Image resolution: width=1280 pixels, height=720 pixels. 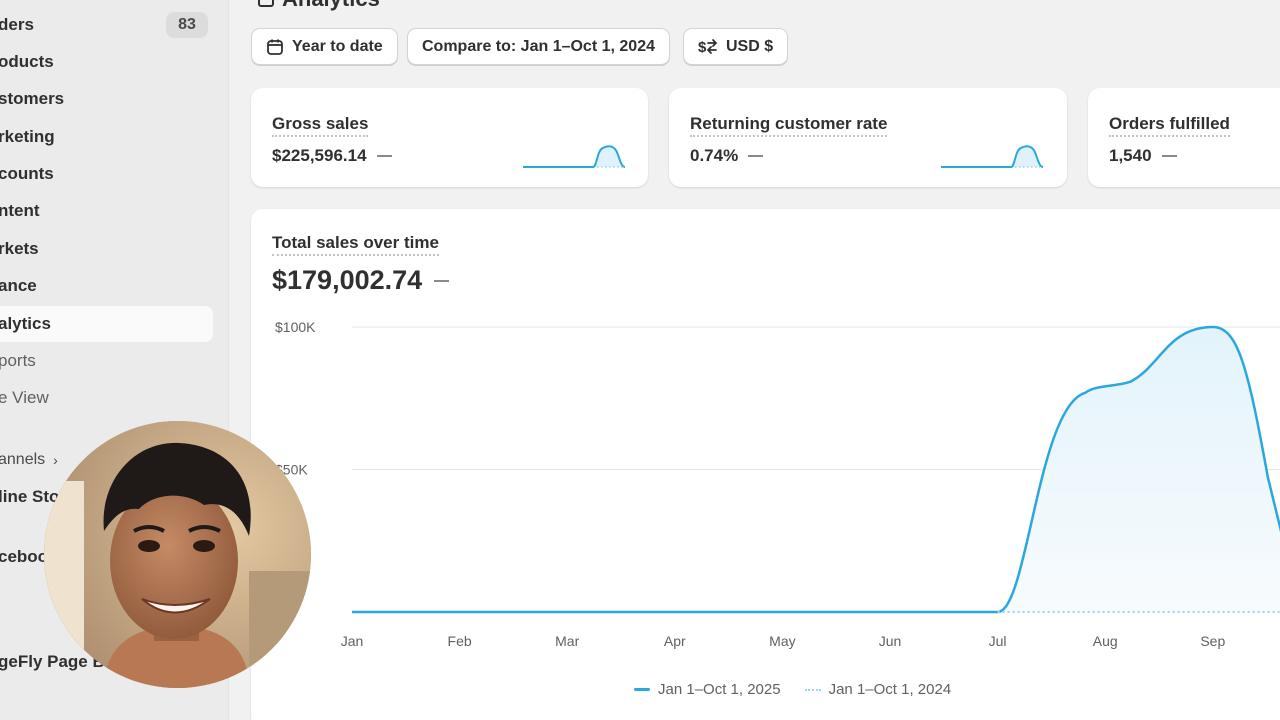 I want to click on metric-value-row: 0.74%, so click(x=727, y=156).